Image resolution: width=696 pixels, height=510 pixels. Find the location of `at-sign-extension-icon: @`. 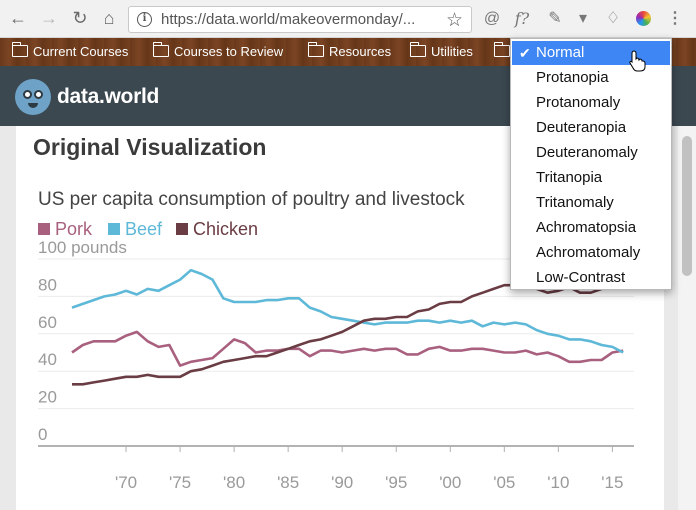

at-sign-extension-icon: @ is located at coordinates (492, 18).